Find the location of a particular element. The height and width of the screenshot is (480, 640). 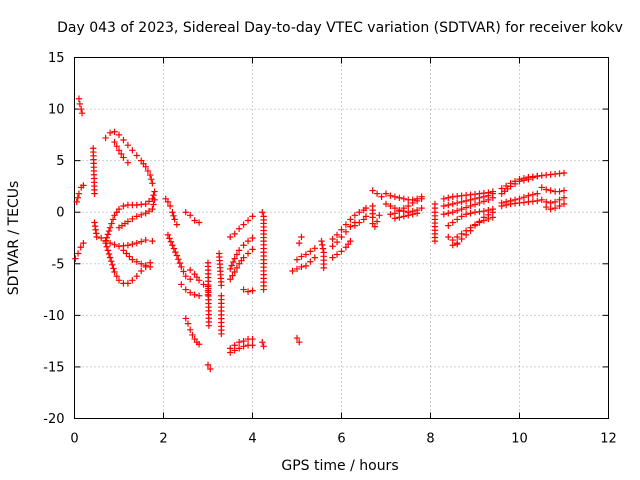

x-tick-label: 10 is located at coordinates (519, 439).